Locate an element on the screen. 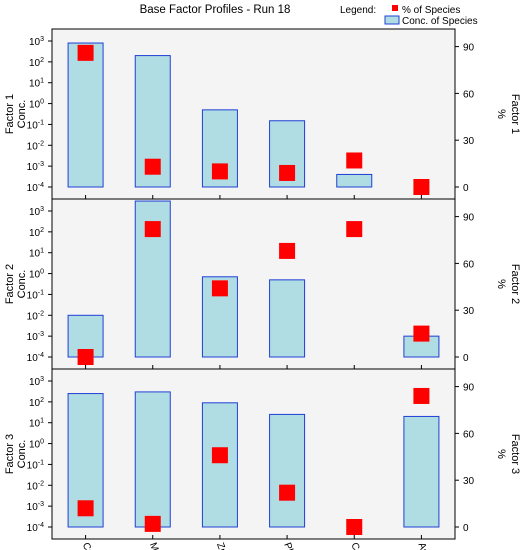 Image resolution: width=525 pixels, height=550 pixels. category-label-zn: Zn is located at coordinates (221, 545).